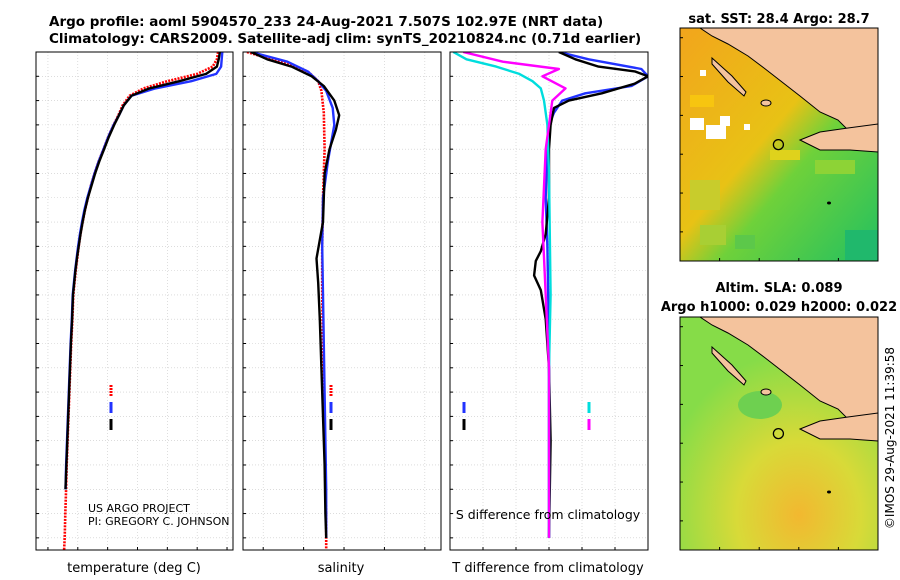  I want to click on sst-map-title: sat. SST: 28.4 Argo: 28.7, so click(778, 19).